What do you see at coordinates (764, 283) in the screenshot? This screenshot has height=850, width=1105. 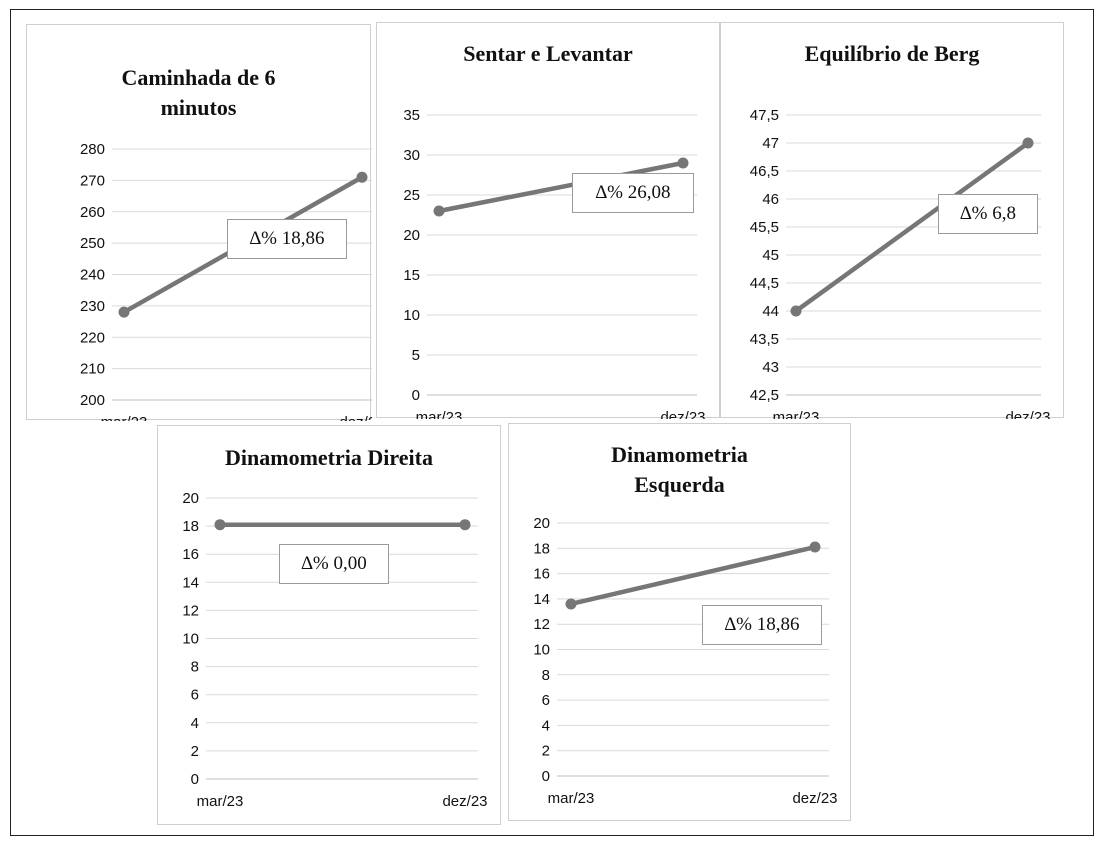 I see `y-tick-label: 44,5` at bounding box center [764, 283].